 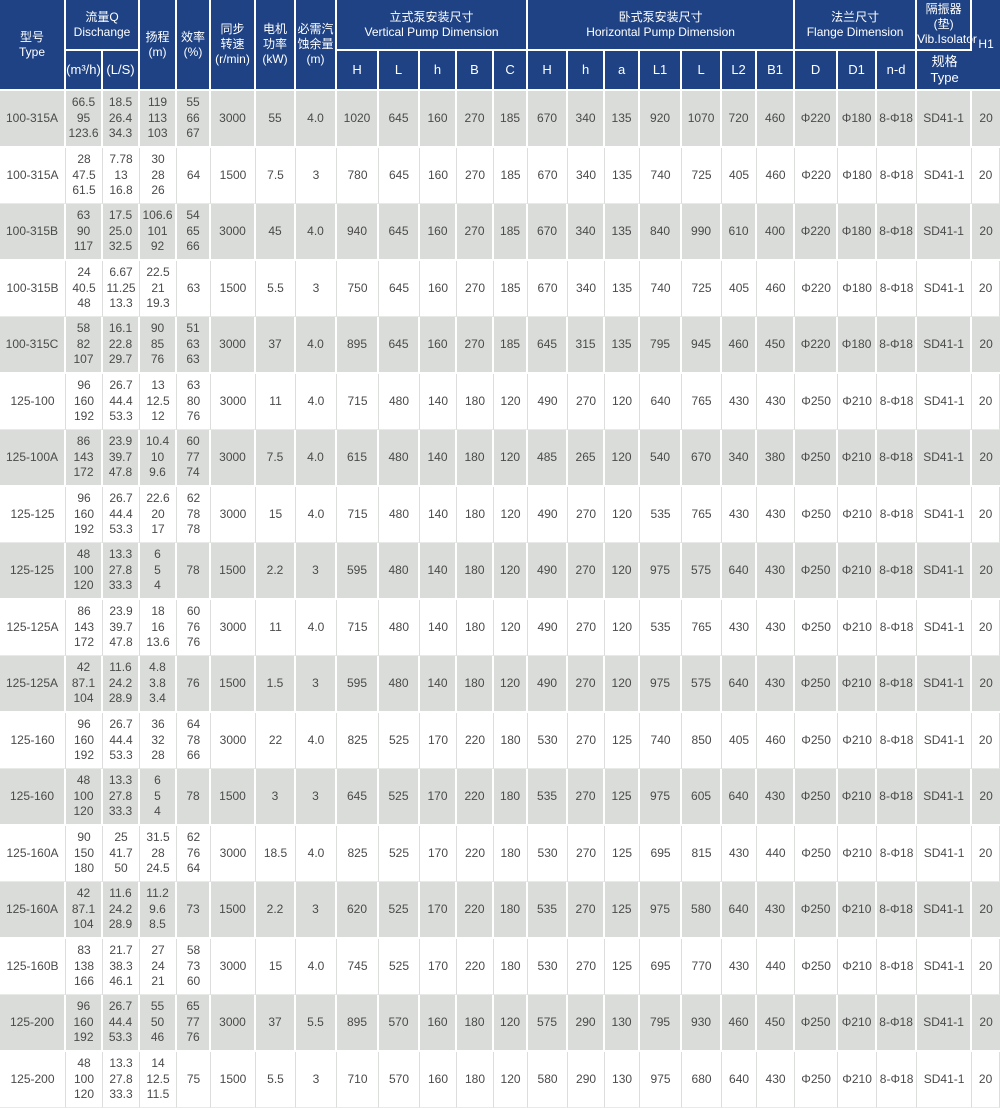 What do you see at coordinates (33, 854) in the screenshot?
I see `cell-type: 125-160A` at bounding box center [33, 854].